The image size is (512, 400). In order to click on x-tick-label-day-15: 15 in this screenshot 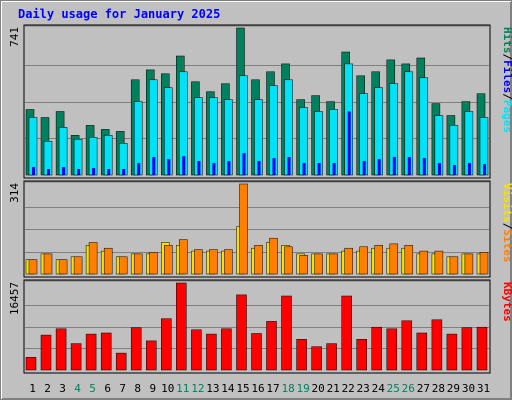, I will do `click(242, 388)`.